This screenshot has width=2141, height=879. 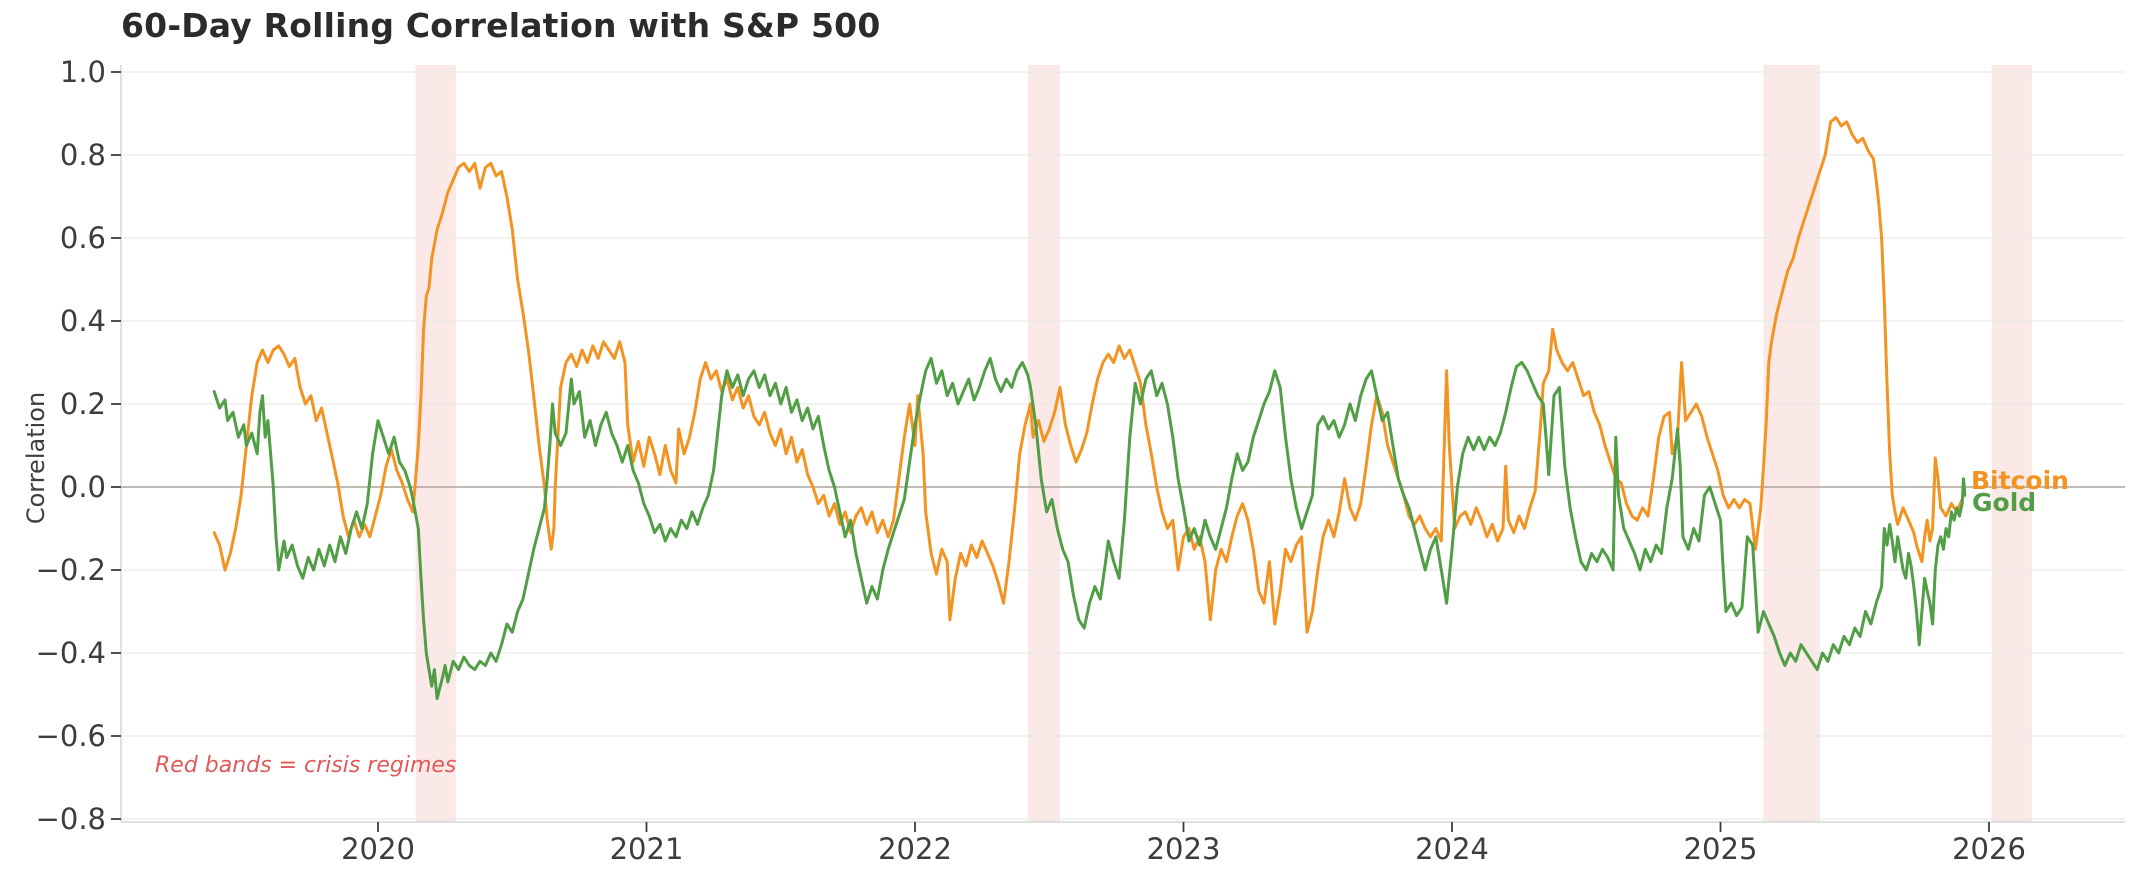 I want to click on series-label-bitcoin: Bitcoin, so click(x=2020, y=480).